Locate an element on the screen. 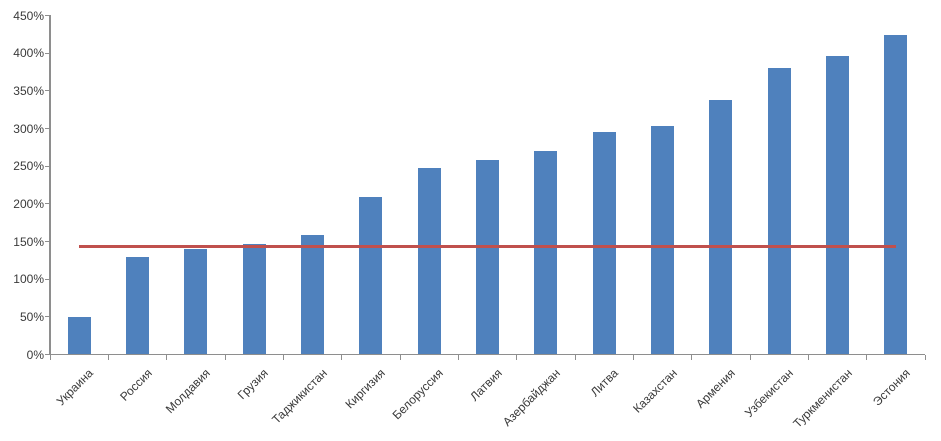 The width and height of the screenshot is (941, 441). bar-Латвия is located at coordinates (487, 257).